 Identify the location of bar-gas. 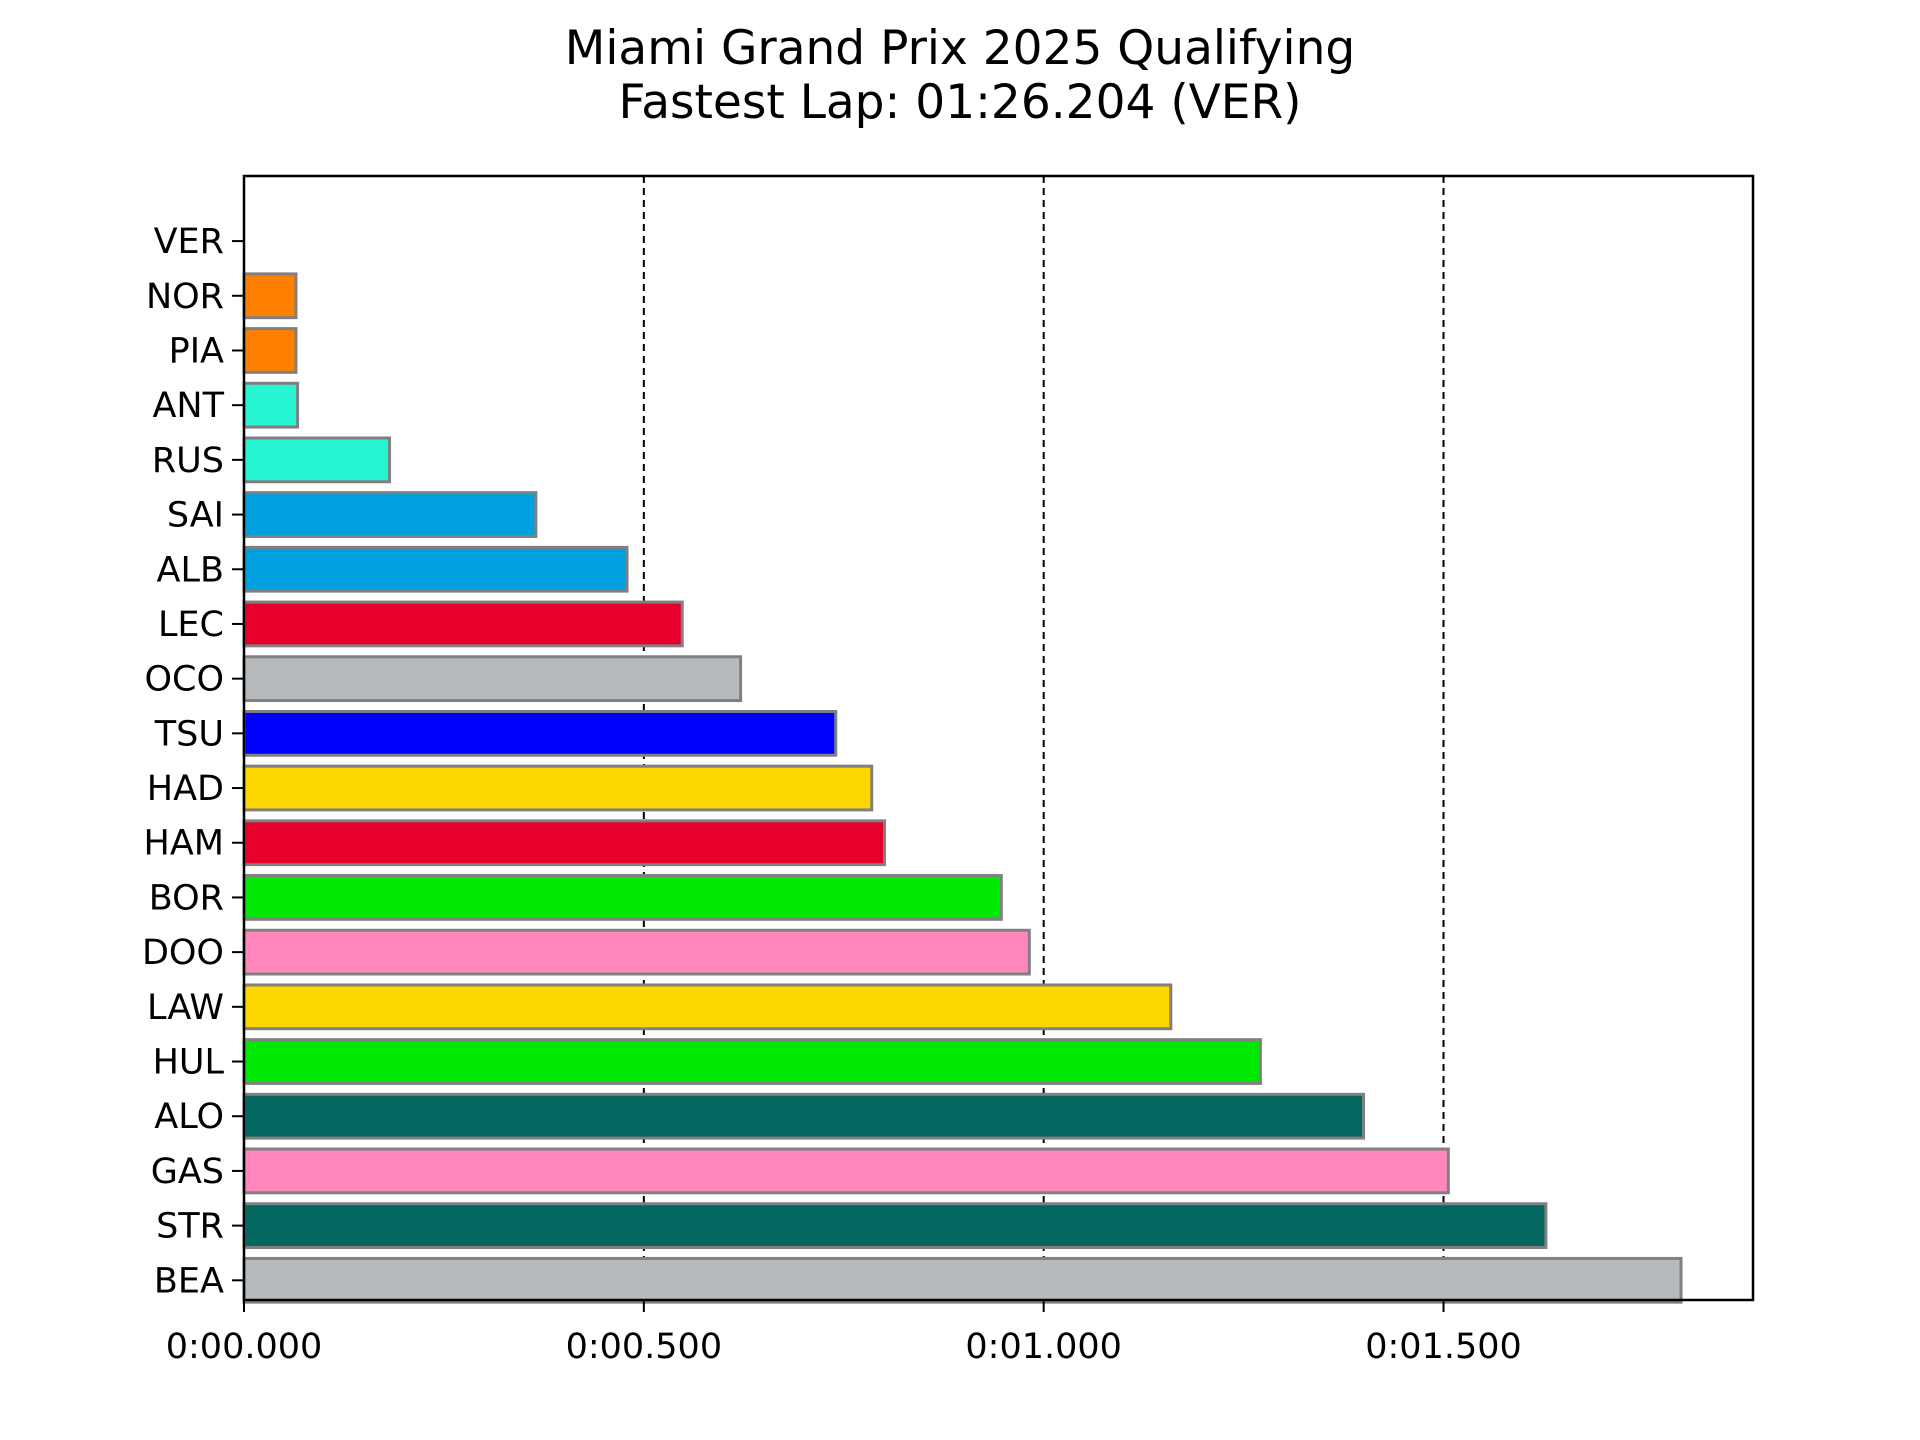
(846, 1171).